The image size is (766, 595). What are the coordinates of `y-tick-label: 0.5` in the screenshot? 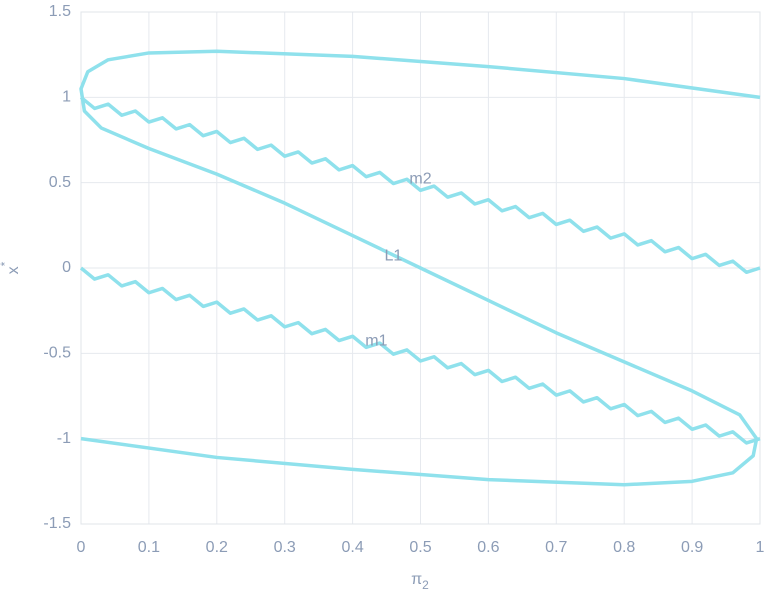 It's located at (60, 182).